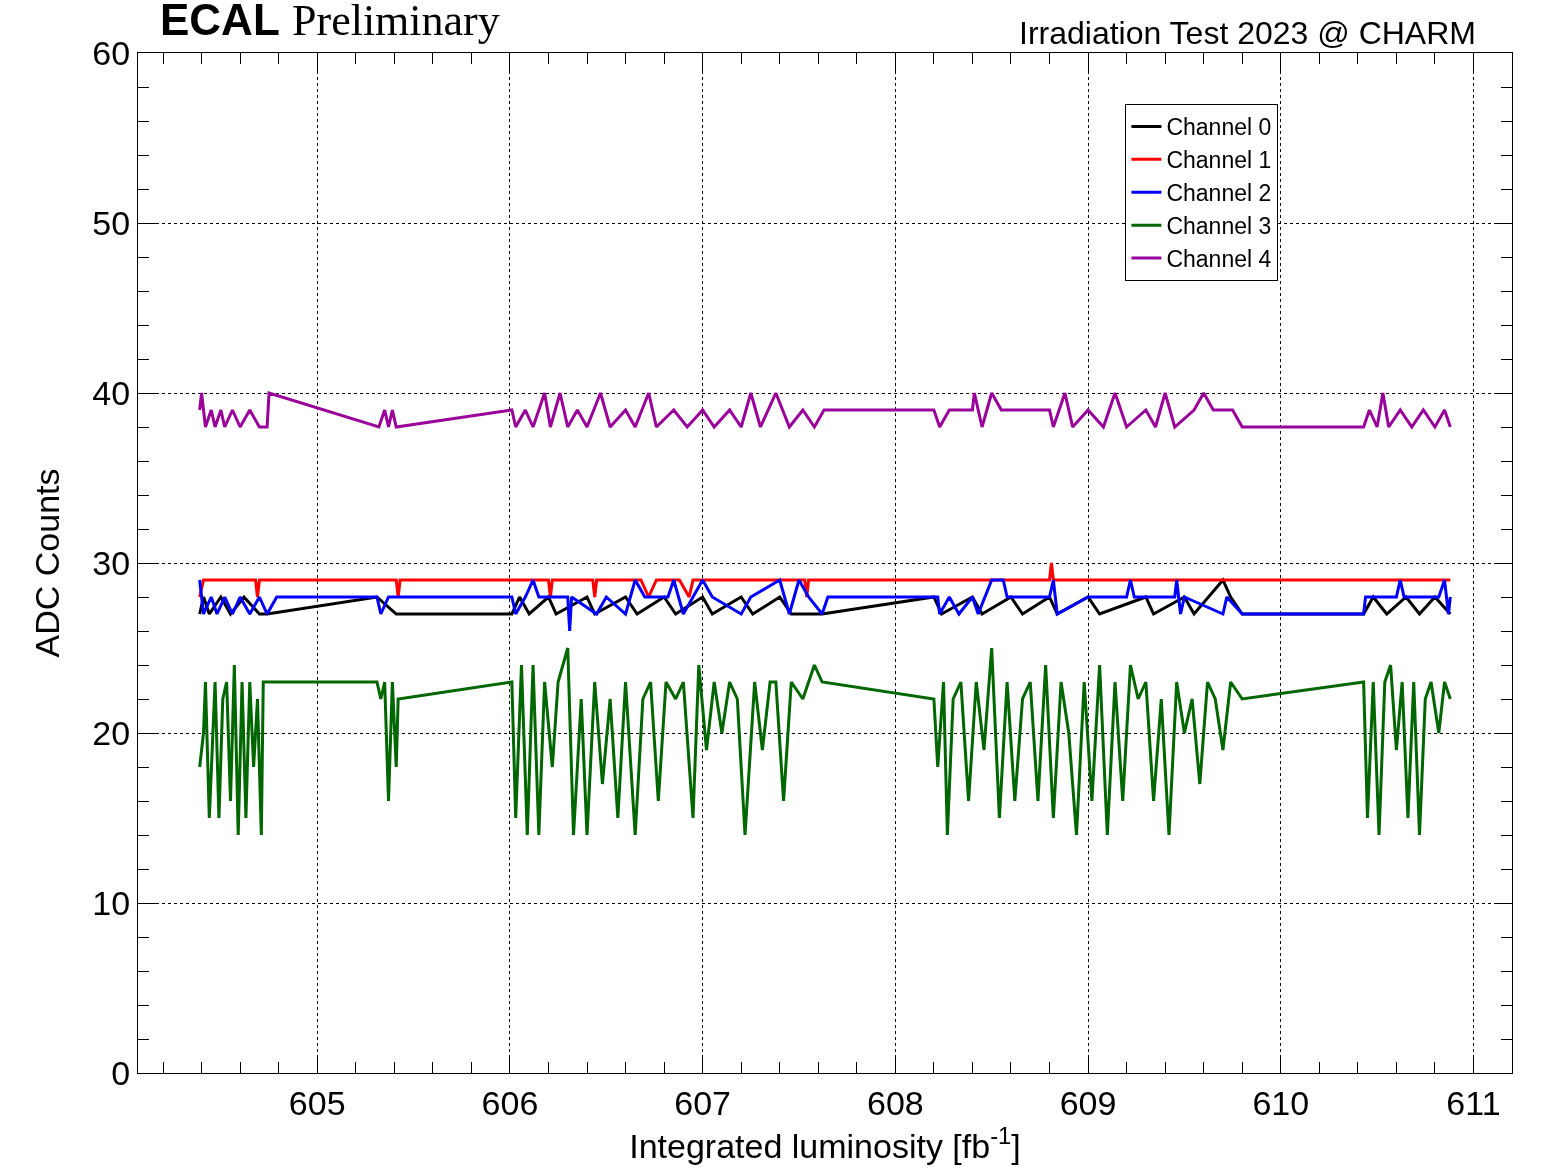  I want to click on y-tick-label: 60, so click(111, 52).